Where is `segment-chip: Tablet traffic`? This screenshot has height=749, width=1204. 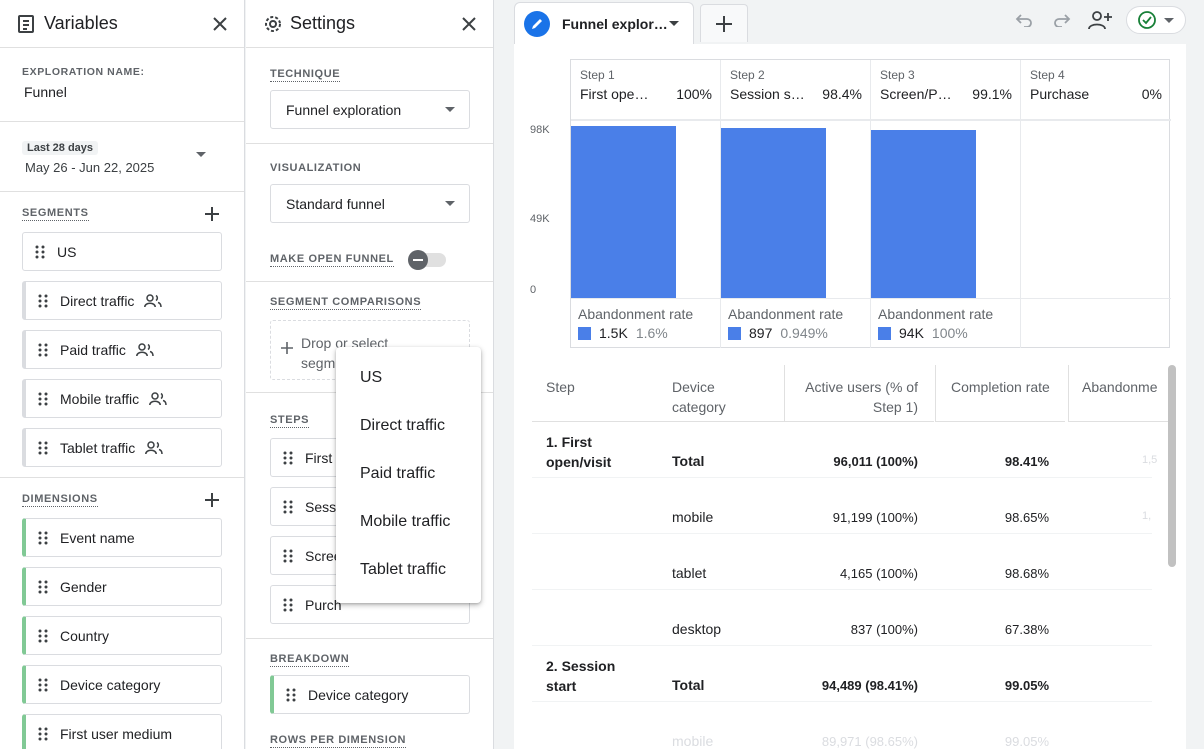 segment-chip: Tablet traffic is located at coordinates (122, 447).